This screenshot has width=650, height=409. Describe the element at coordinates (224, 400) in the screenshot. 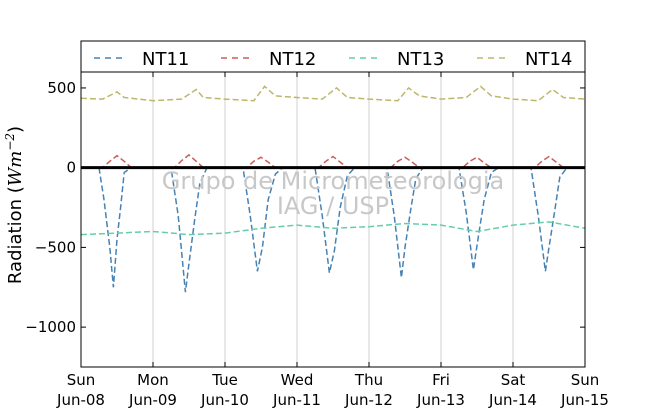

I see `x-tick-label-date-2: Jun-10` at that location.